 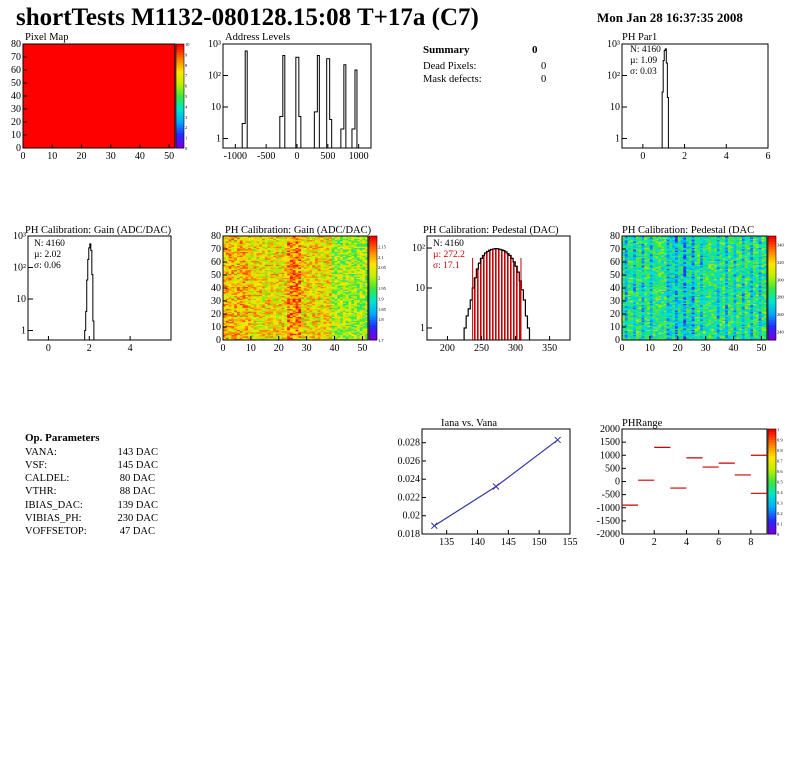 What do you see at coordinates (186, 96) in the screenshot?
I see `pixel-map-palette-label: 5` at bounding box center [186, 96].